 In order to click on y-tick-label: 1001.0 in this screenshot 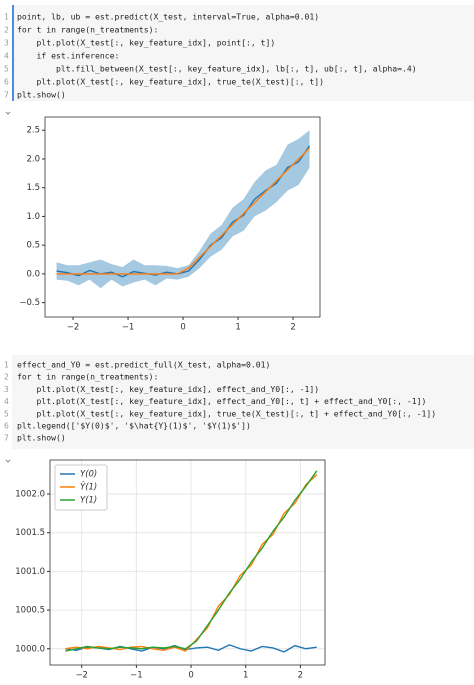, I will do `click(30, 572)`.